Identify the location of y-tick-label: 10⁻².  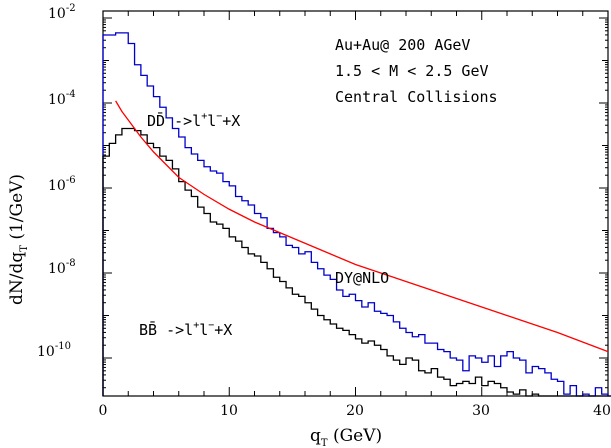
(62, 12).